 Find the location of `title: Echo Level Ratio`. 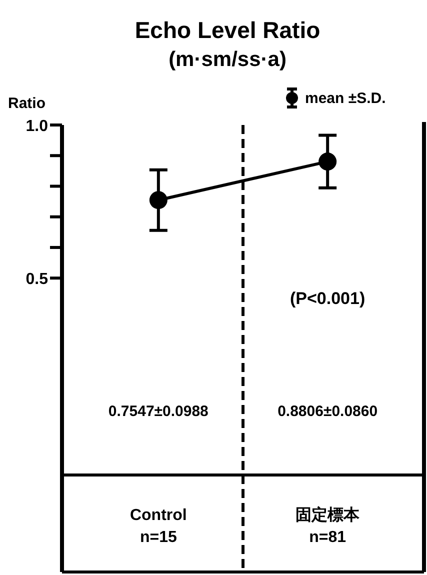

title: Echo Level Ratio is located at coordinates (227, 30).